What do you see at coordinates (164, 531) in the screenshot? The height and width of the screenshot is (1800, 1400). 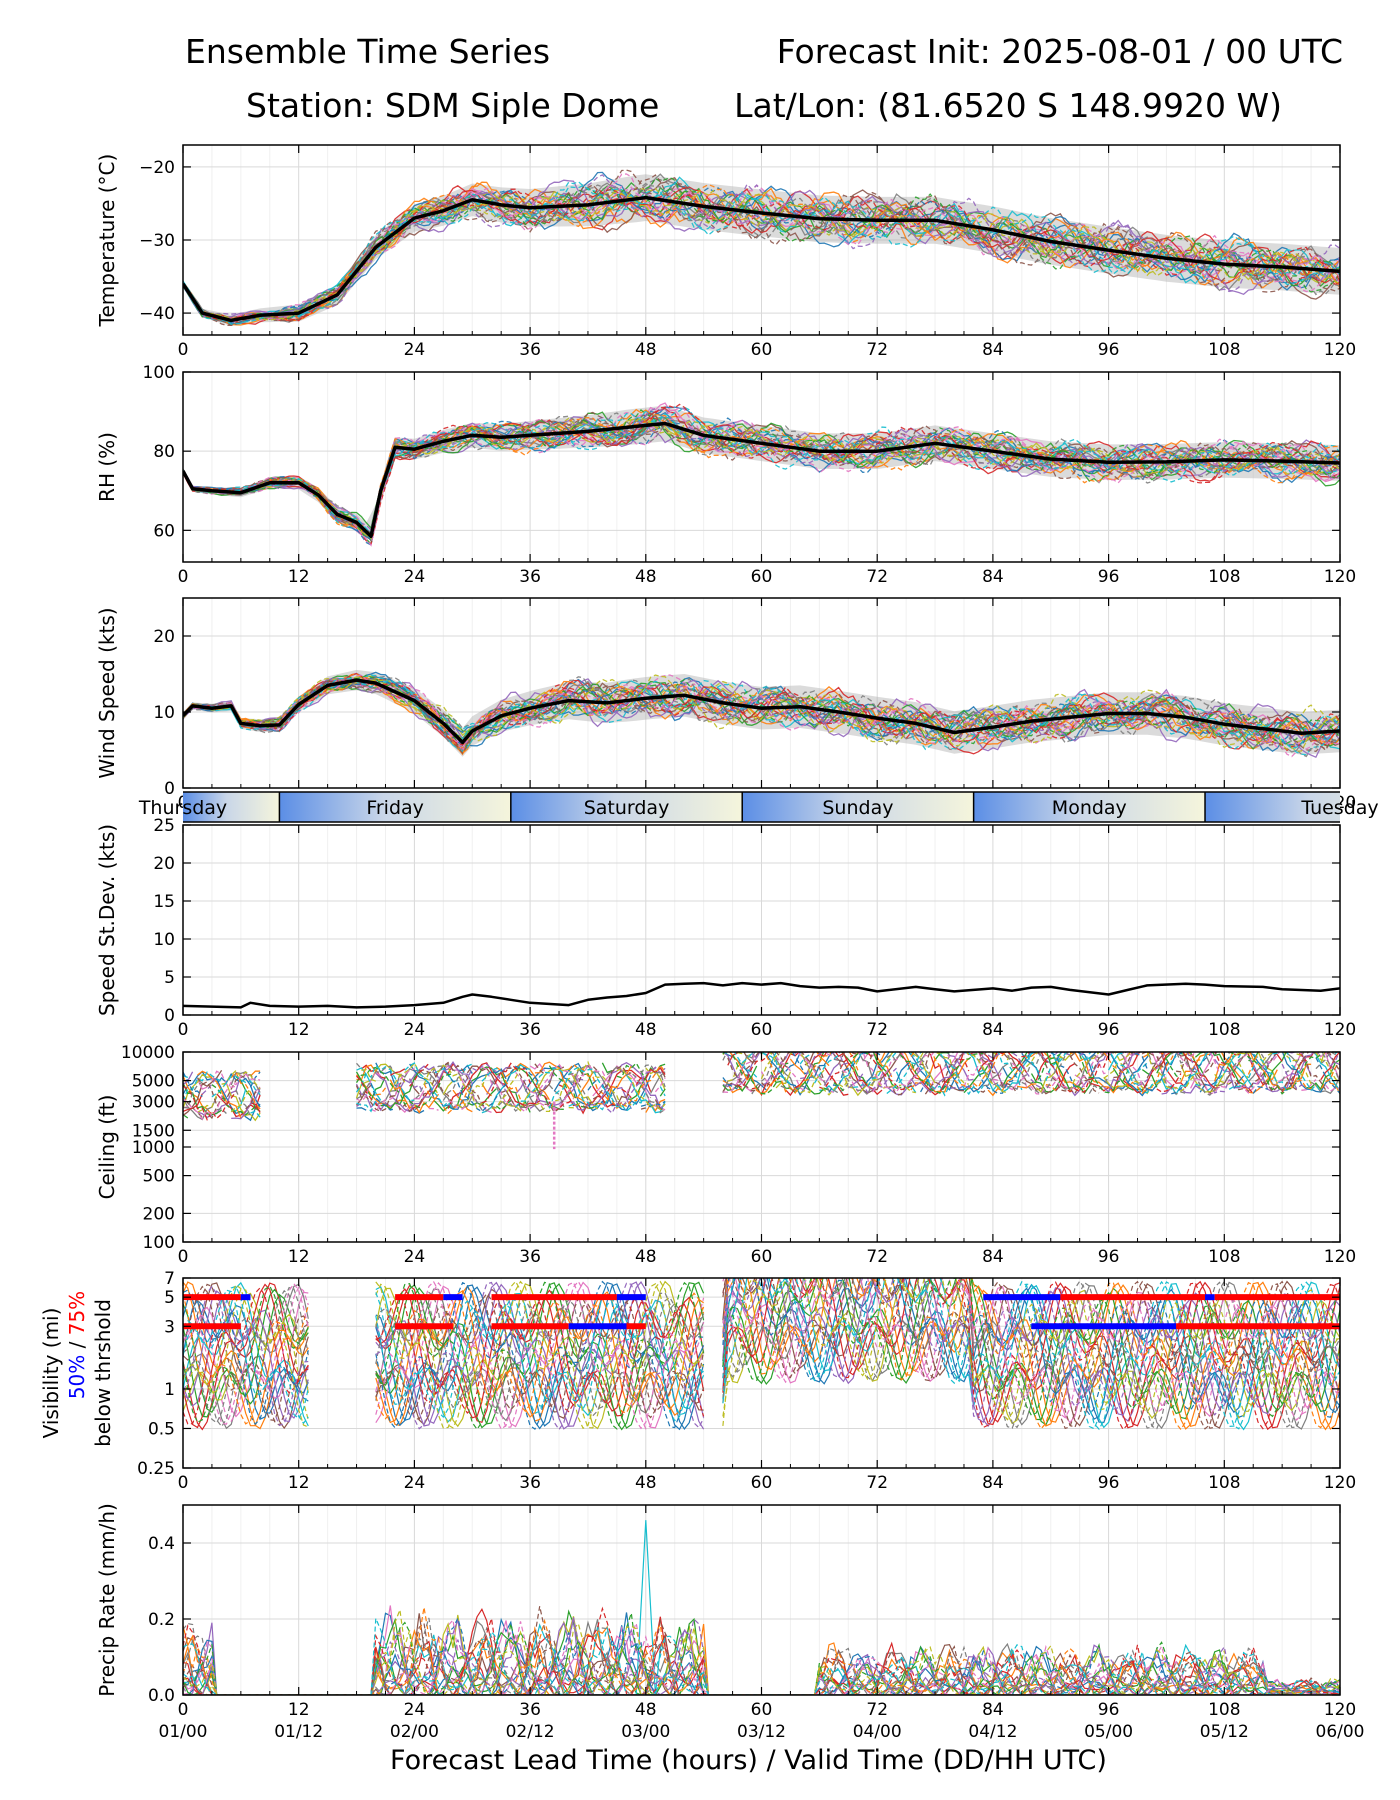 I see `rh-ytick-label: 60` at bounding box center [164, 531].